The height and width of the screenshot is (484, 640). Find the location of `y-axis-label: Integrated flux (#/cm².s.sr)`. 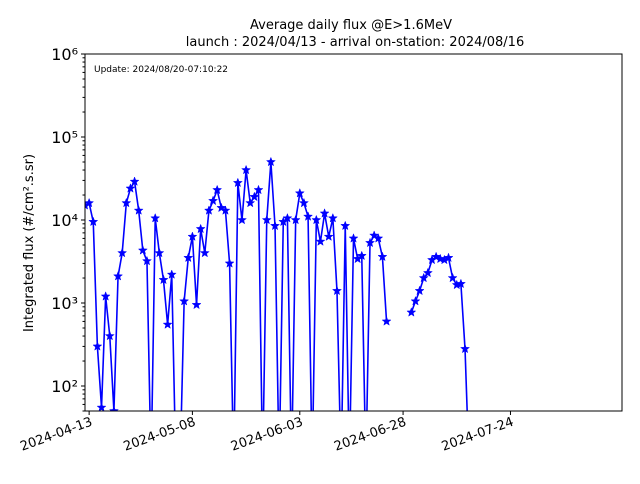

y-axis-label: Integrated flux (#/cm².s.sr) is located at coordinates (29, 243).